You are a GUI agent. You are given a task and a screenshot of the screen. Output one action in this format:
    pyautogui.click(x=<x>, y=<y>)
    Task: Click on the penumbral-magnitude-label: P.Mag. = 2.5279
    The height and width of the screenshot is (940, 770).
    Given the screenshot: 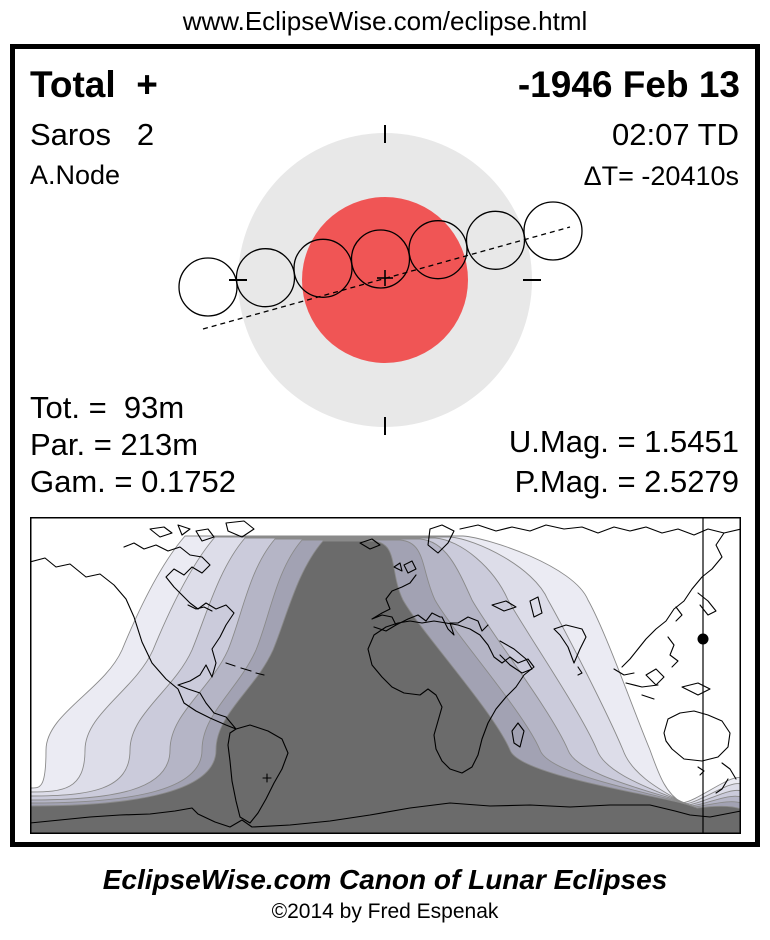 What is the action you would take?
    pyautogui.click(x=626, y=481)
    